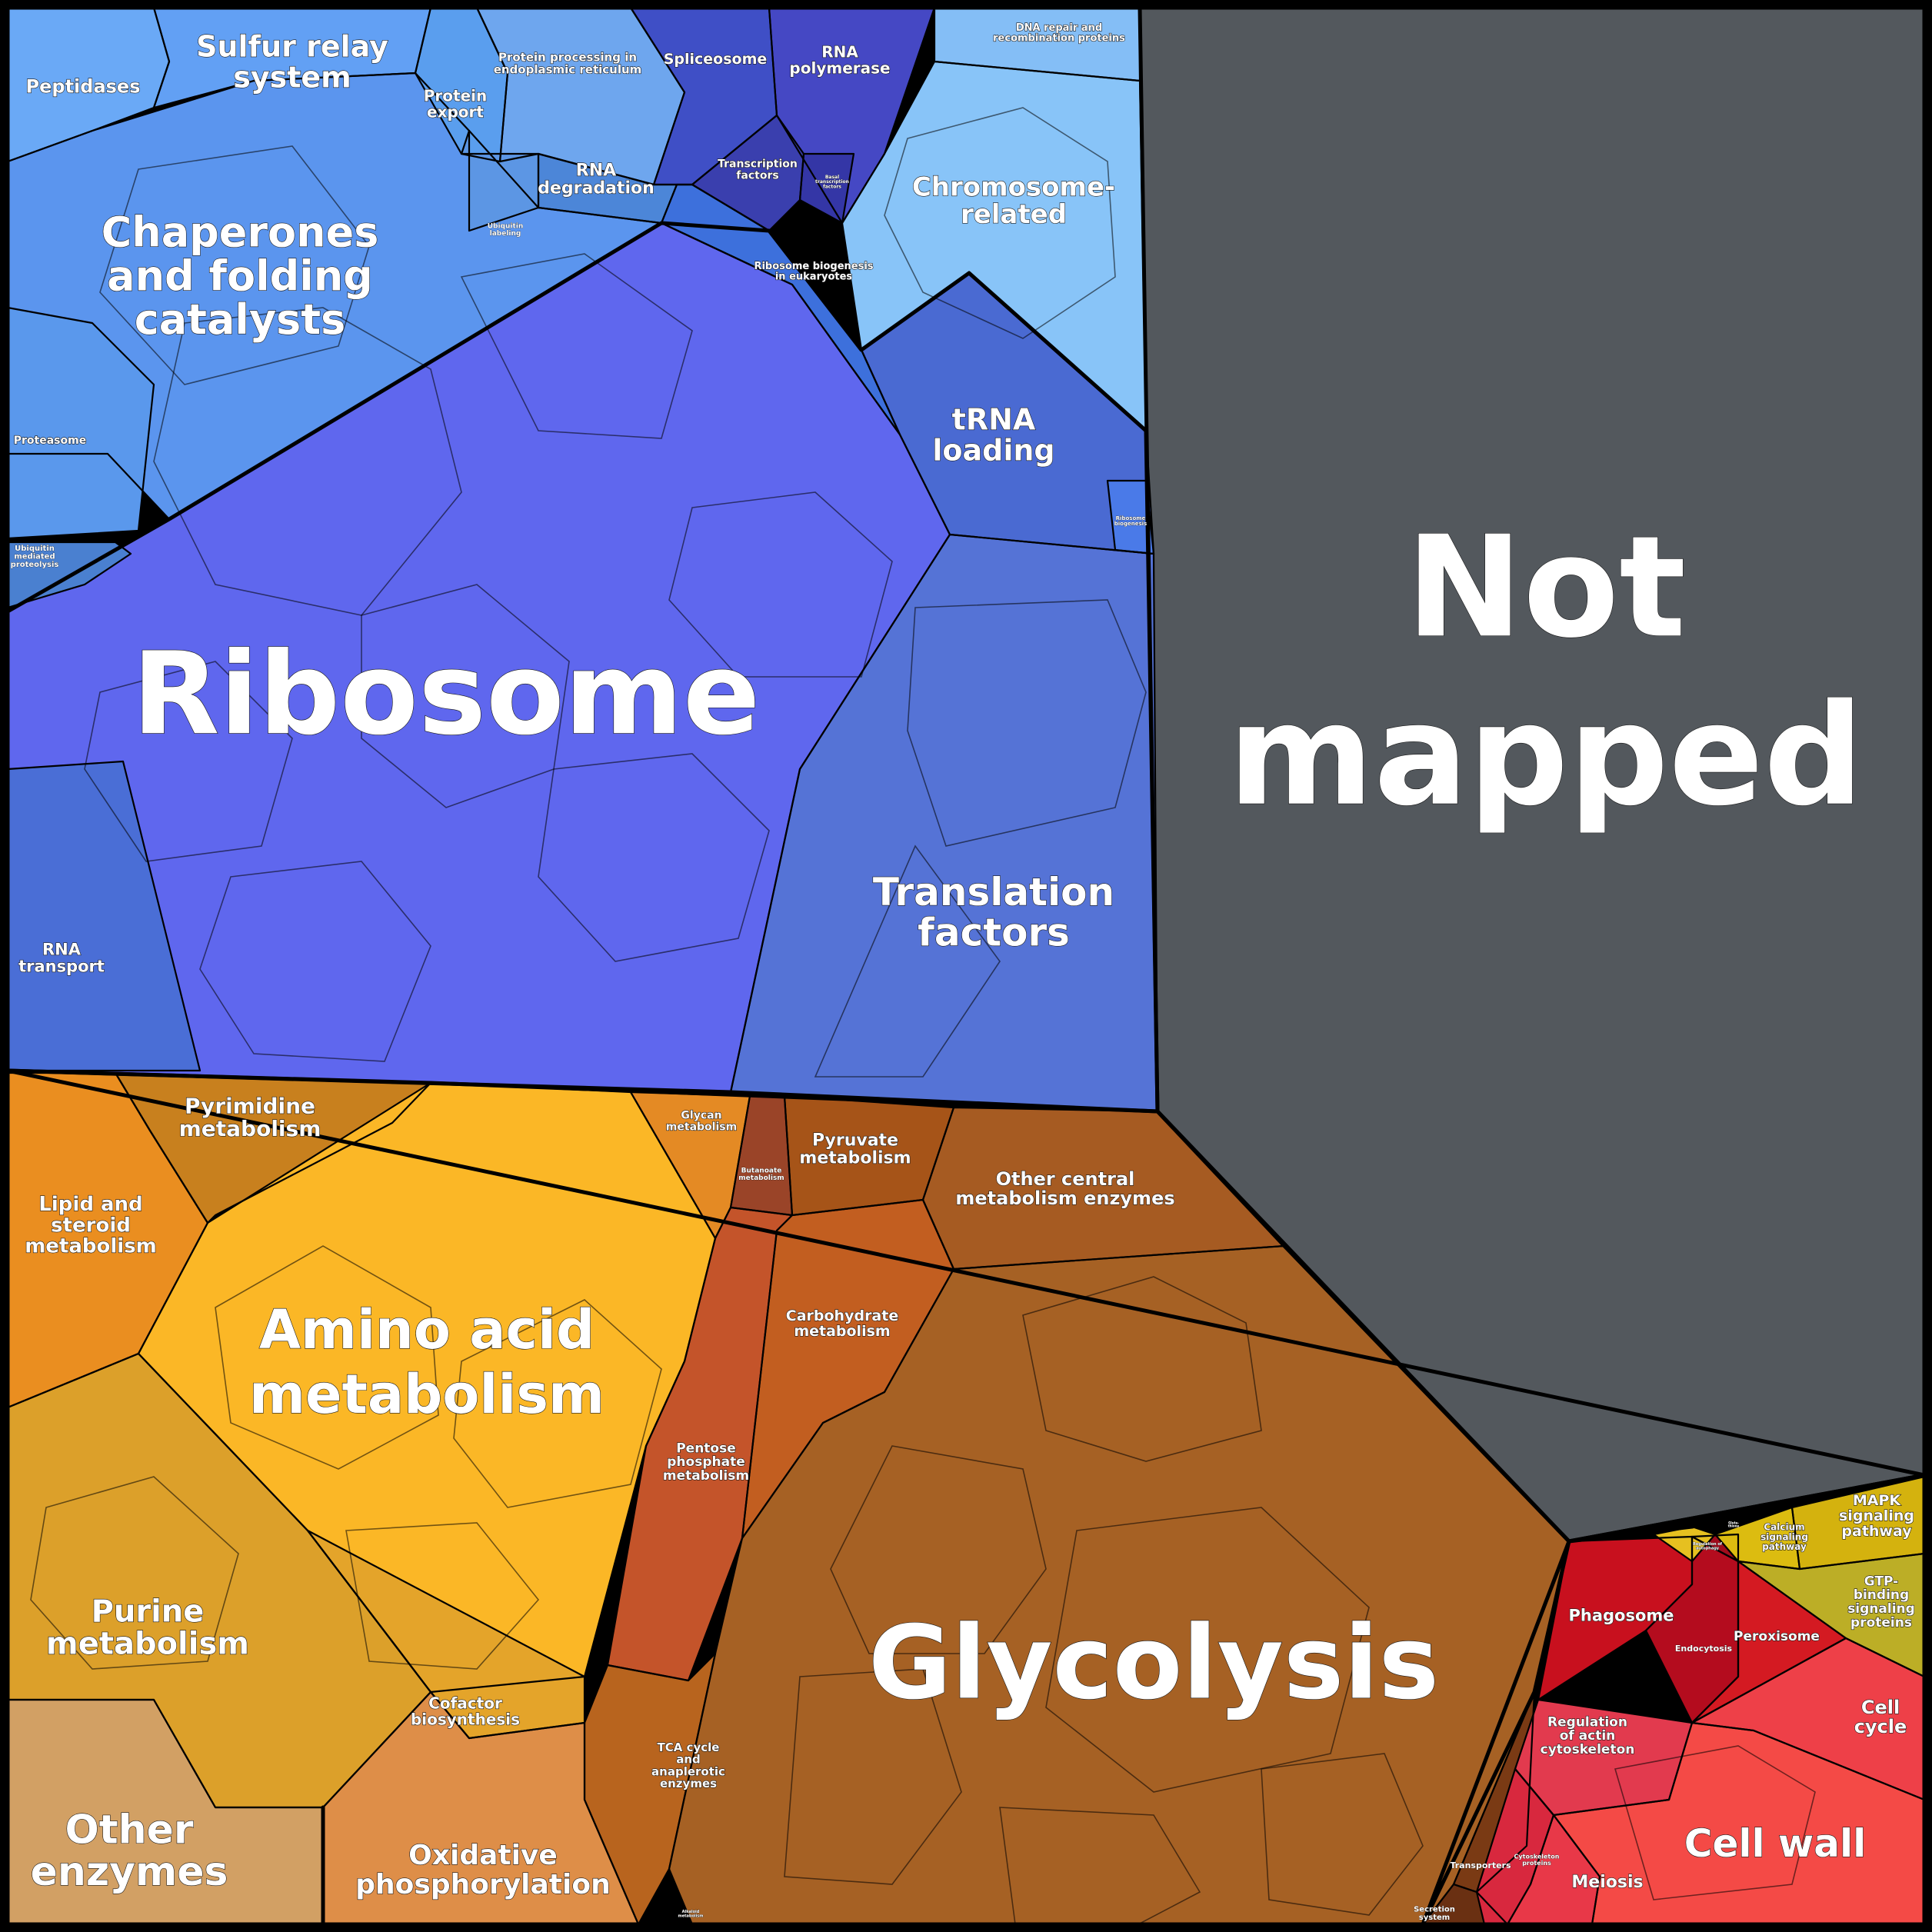 Image resolution: width=1932 pixels, height=1932 pixels. What do you see at coordinates (688, 1760) in the screenshot?
I see `label-line: and` at bounding box center [688, 1760].